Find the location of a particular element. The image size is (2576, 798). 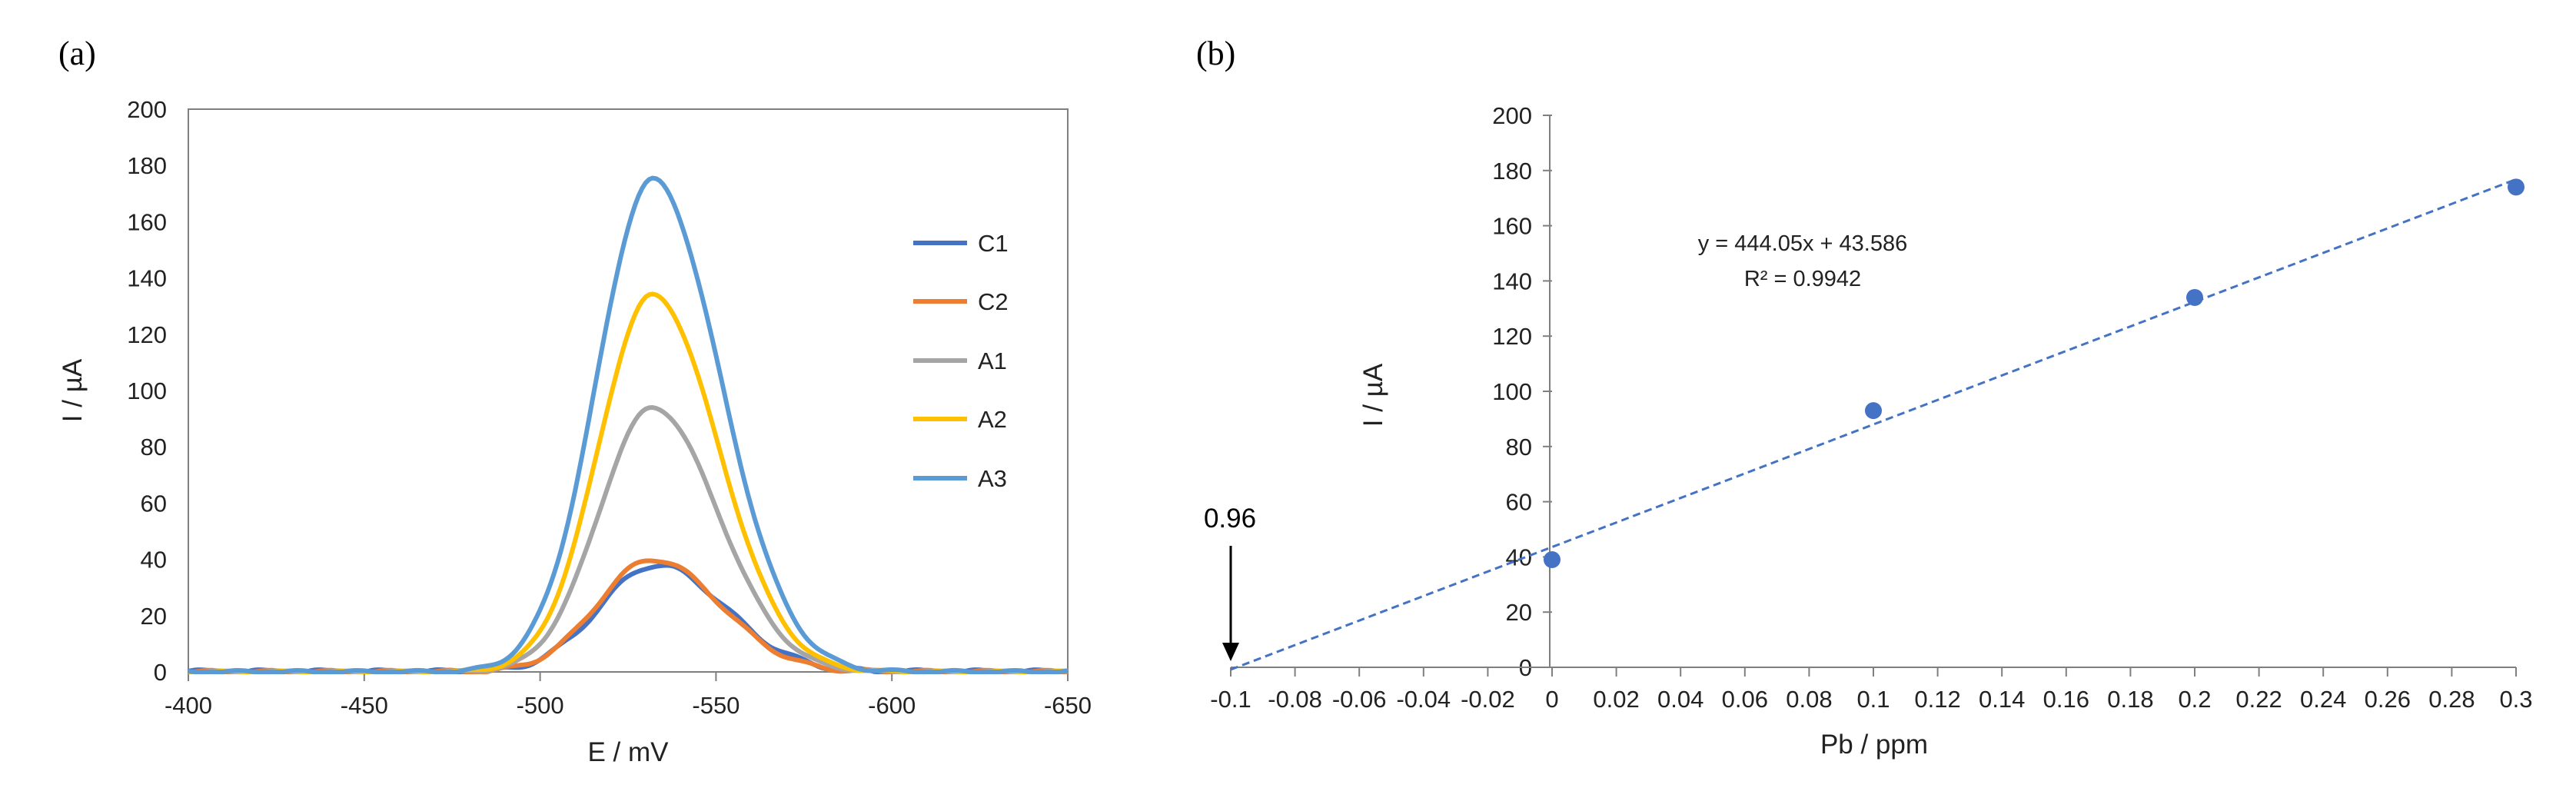

chart-b-x-tick-label: 0.14 is located at coordinates (2002, 699).